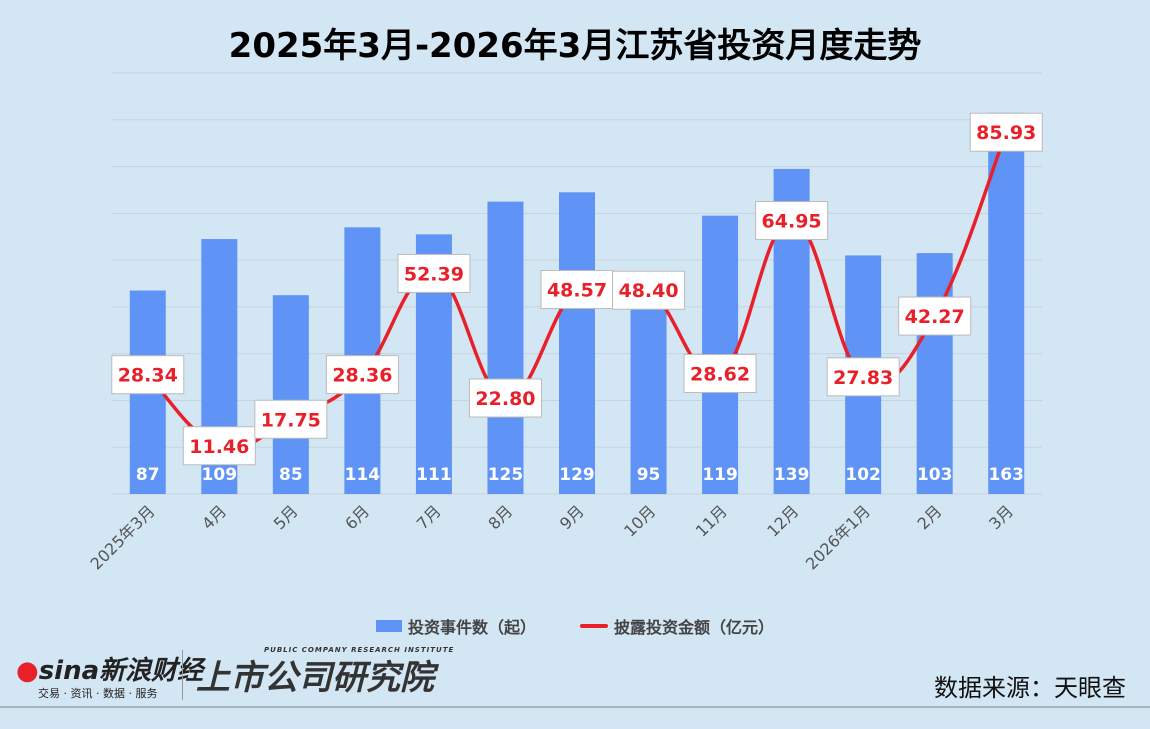  What do you see at coordinates (935, 475) in the screenshot?
I see `bar-value-label: 103` at bounding box center [935, 475].